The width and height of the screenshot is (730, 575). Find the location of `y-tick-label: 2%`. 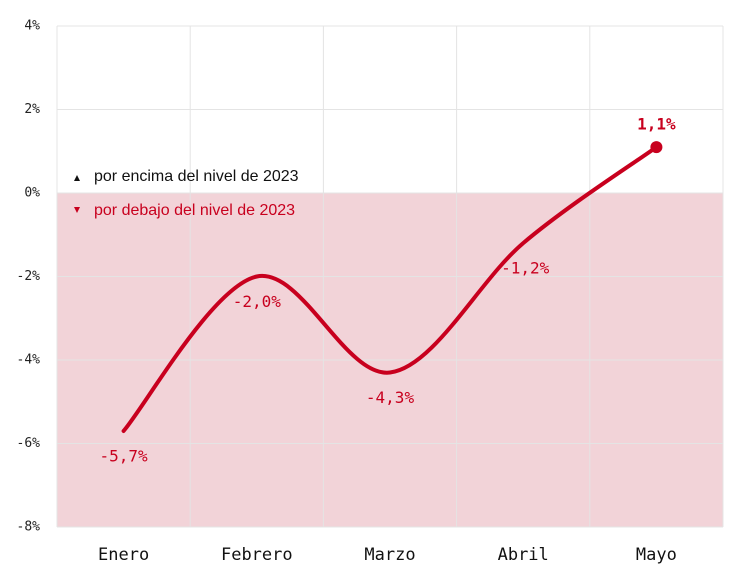

y-tick-label: 2% is located at coordinates (32, 109).